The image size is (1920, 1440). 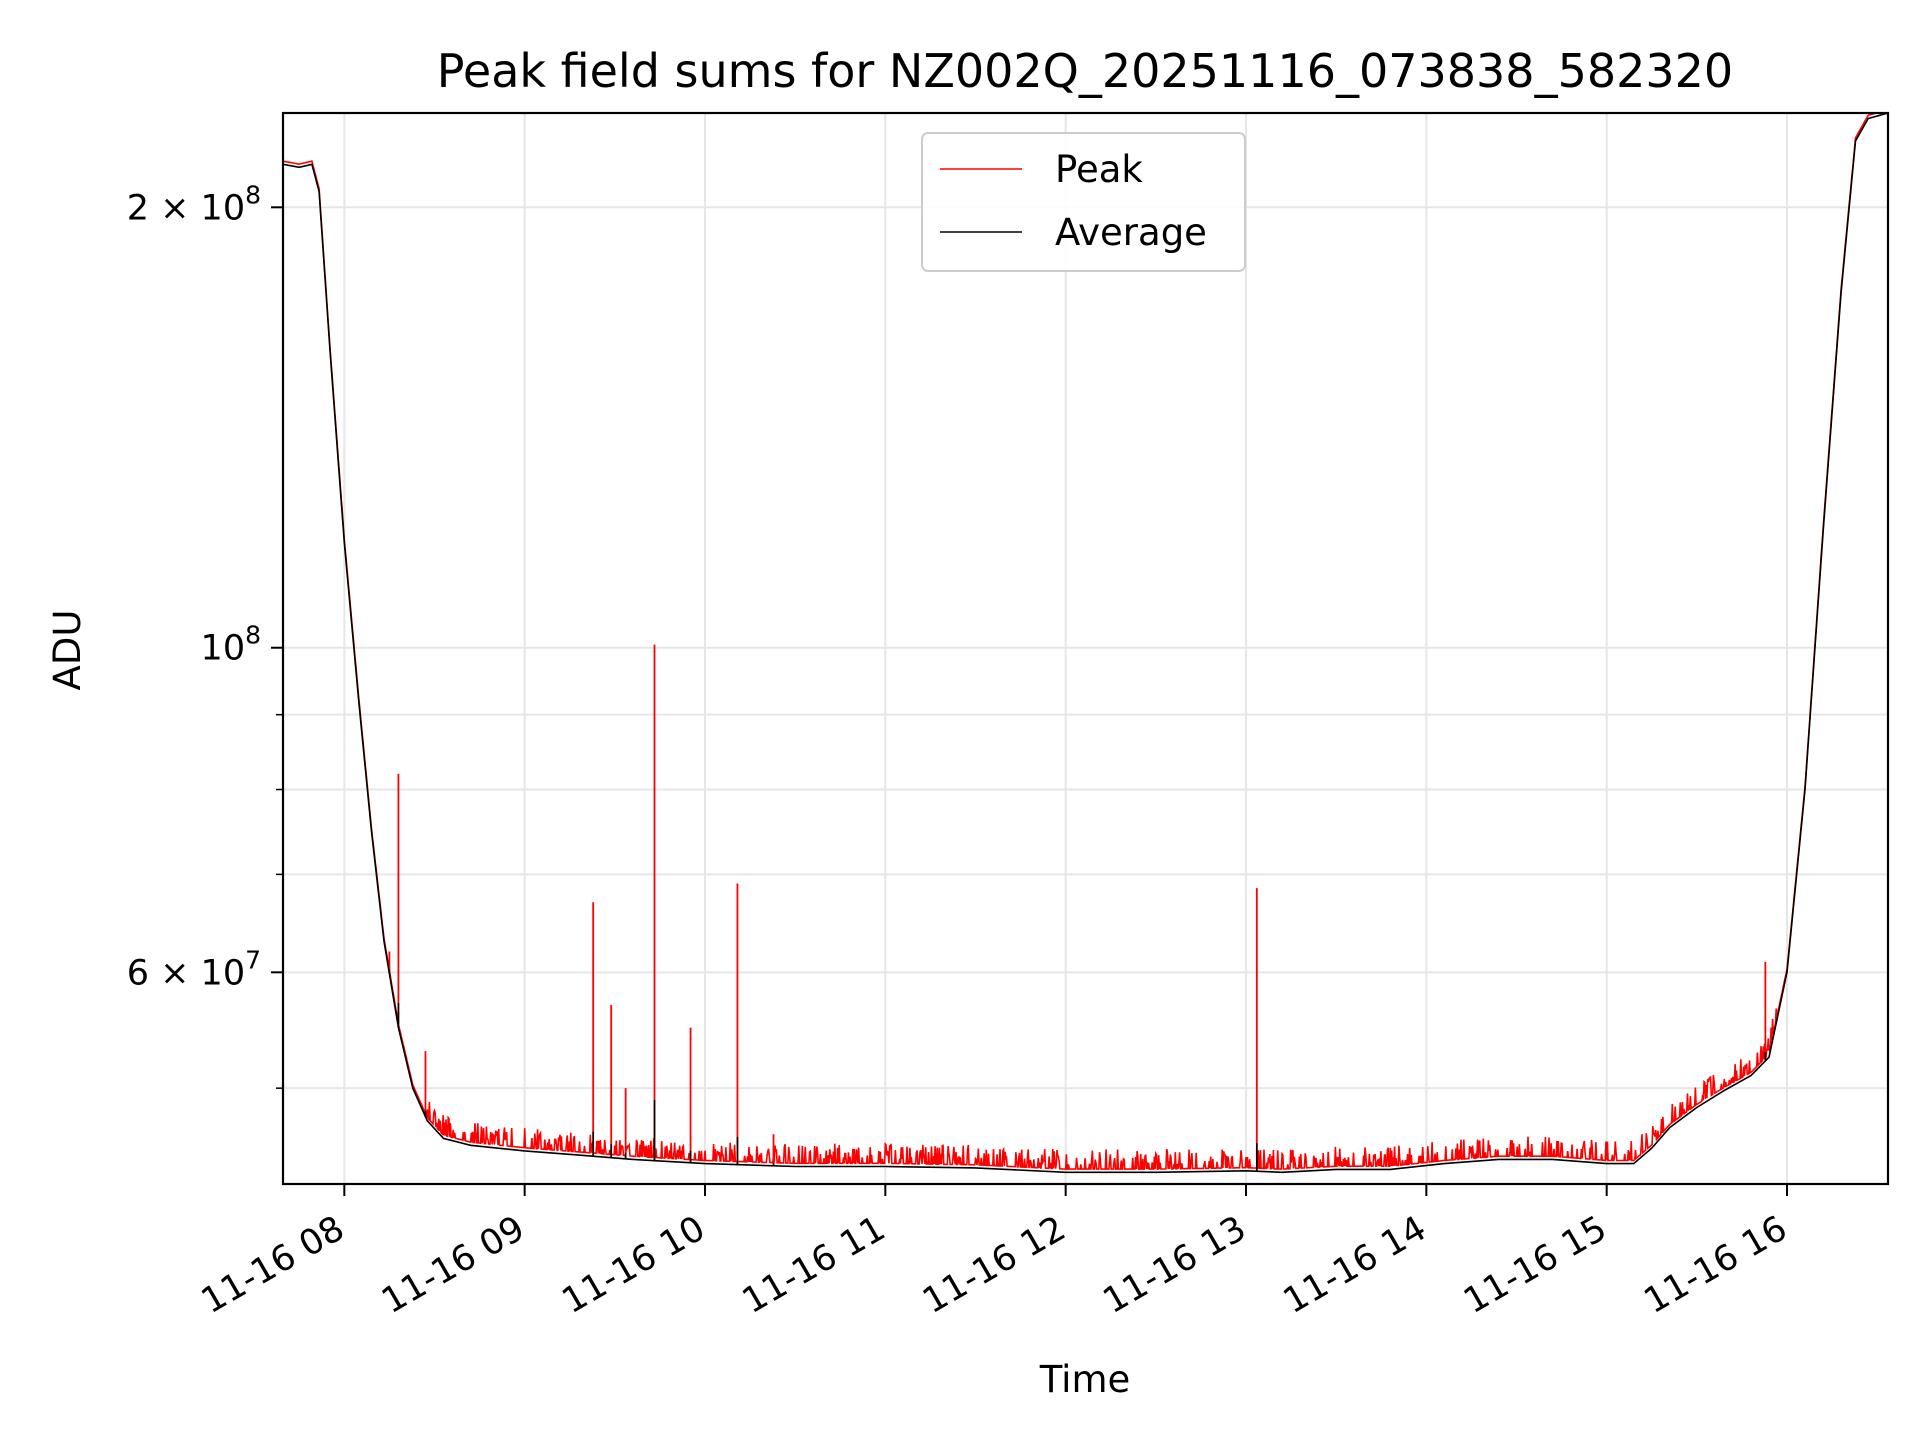 I want to click on y-tick-label: 2 × 108, so click(x=194, y=204).